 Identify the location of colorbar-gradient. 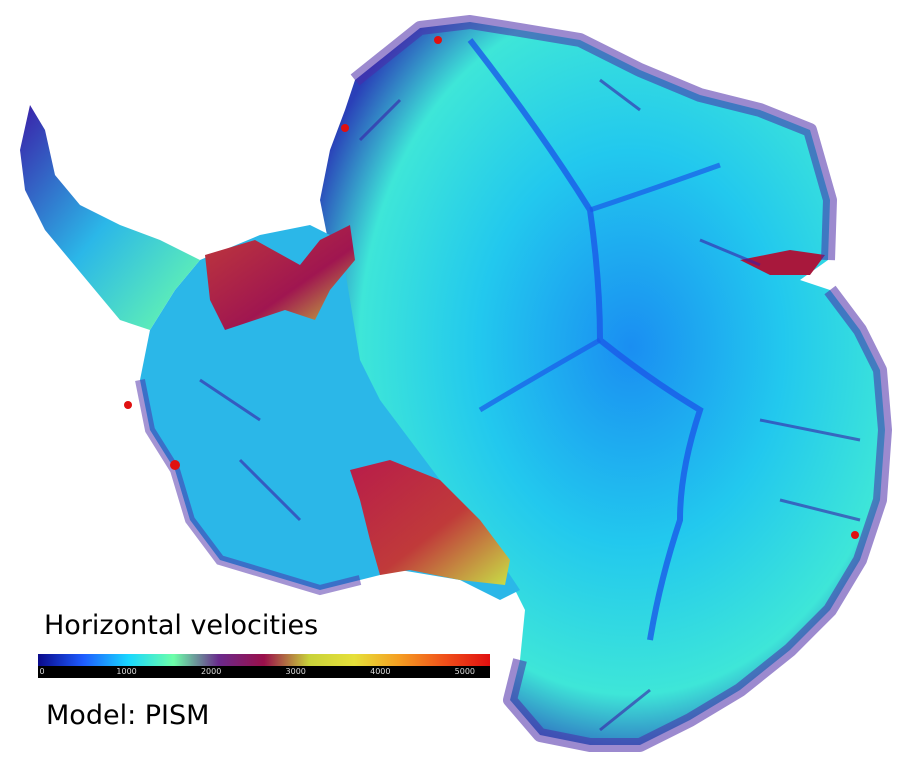
(264, 660).